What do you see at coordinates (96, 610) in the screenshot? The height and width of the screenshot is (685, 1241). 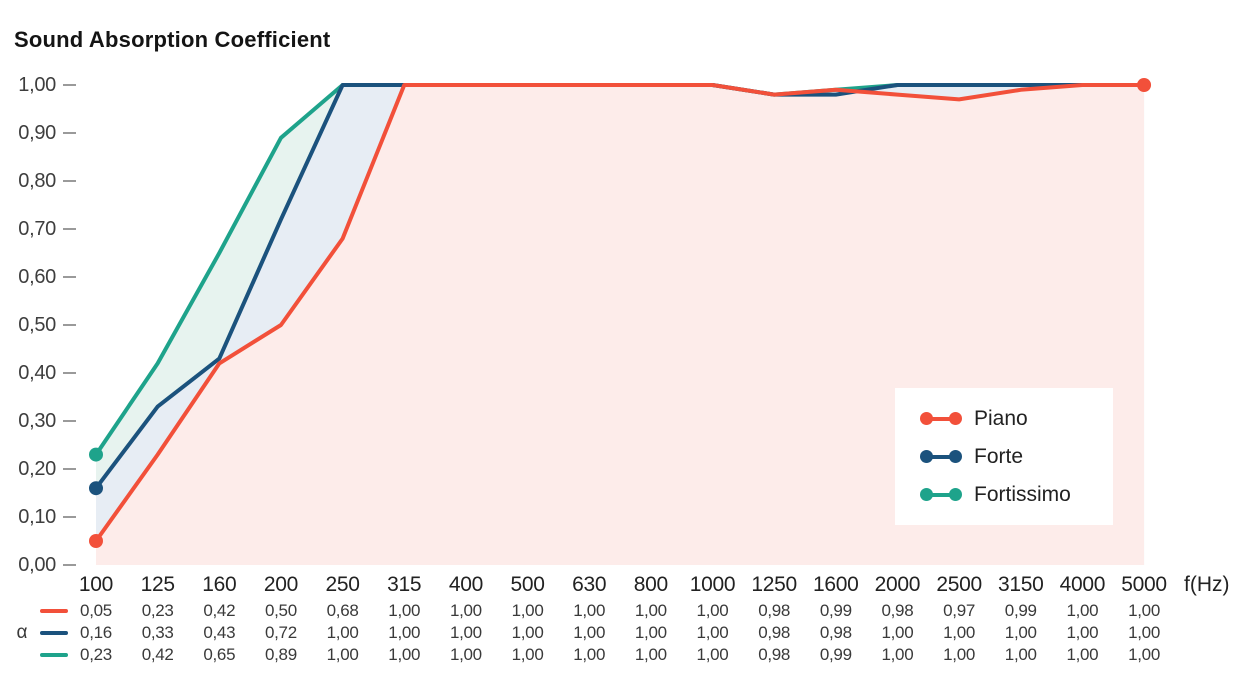 I see `table-cell: 0,05` at bounding box center [96, 610].